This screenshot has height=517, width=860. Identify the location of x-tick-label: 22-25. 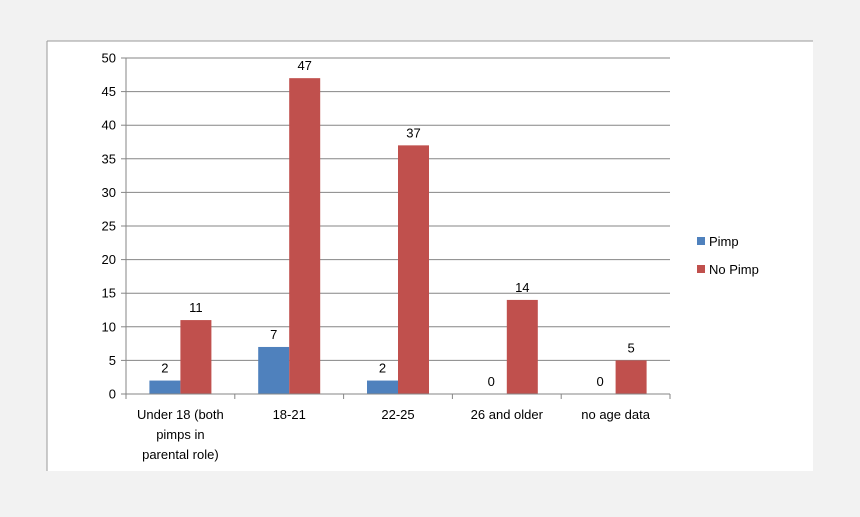
(397, 414).